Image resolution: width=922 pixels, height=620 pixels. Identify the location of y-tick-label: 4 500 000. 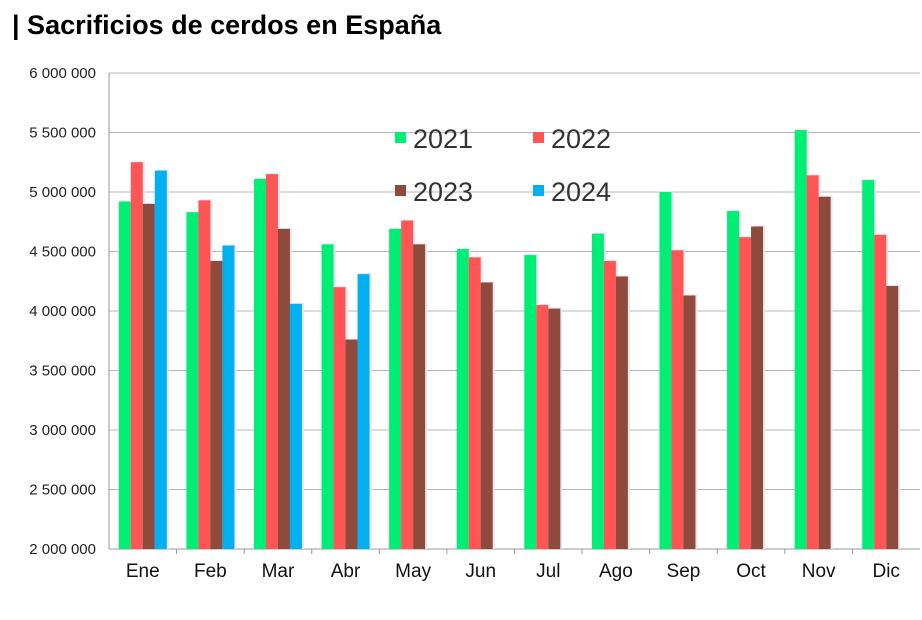
(62, 252).